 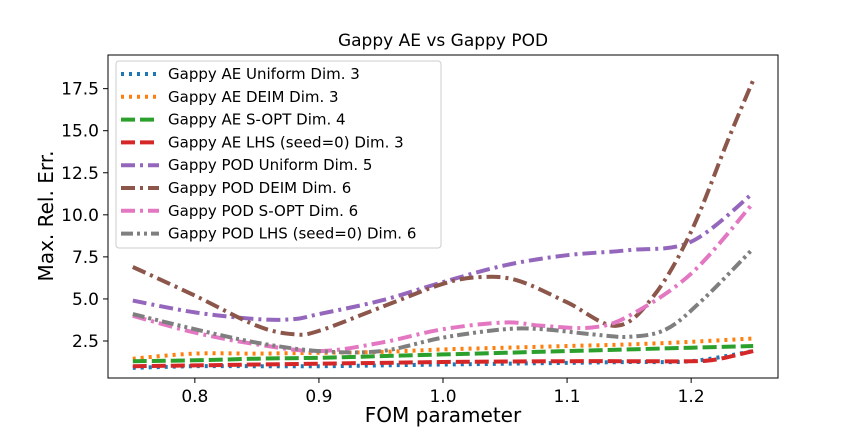 I want to click on x-axis: 0.8 0.9 1.0 1.1 1.2, so click(x=443, y=392).